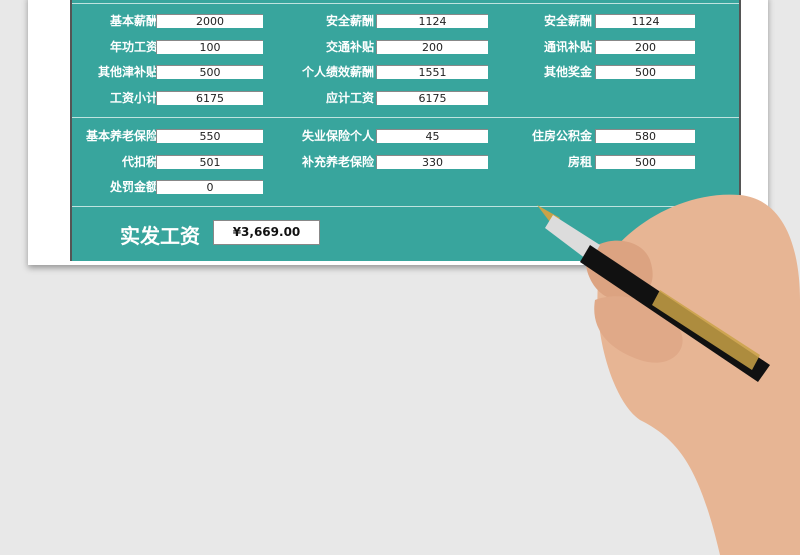 Image resolution: width=800 pixels, height=555 pixels. Describe the element at coordinates (133, 187) in the screenshot. I see `field-label: 处罚金额` at that location.